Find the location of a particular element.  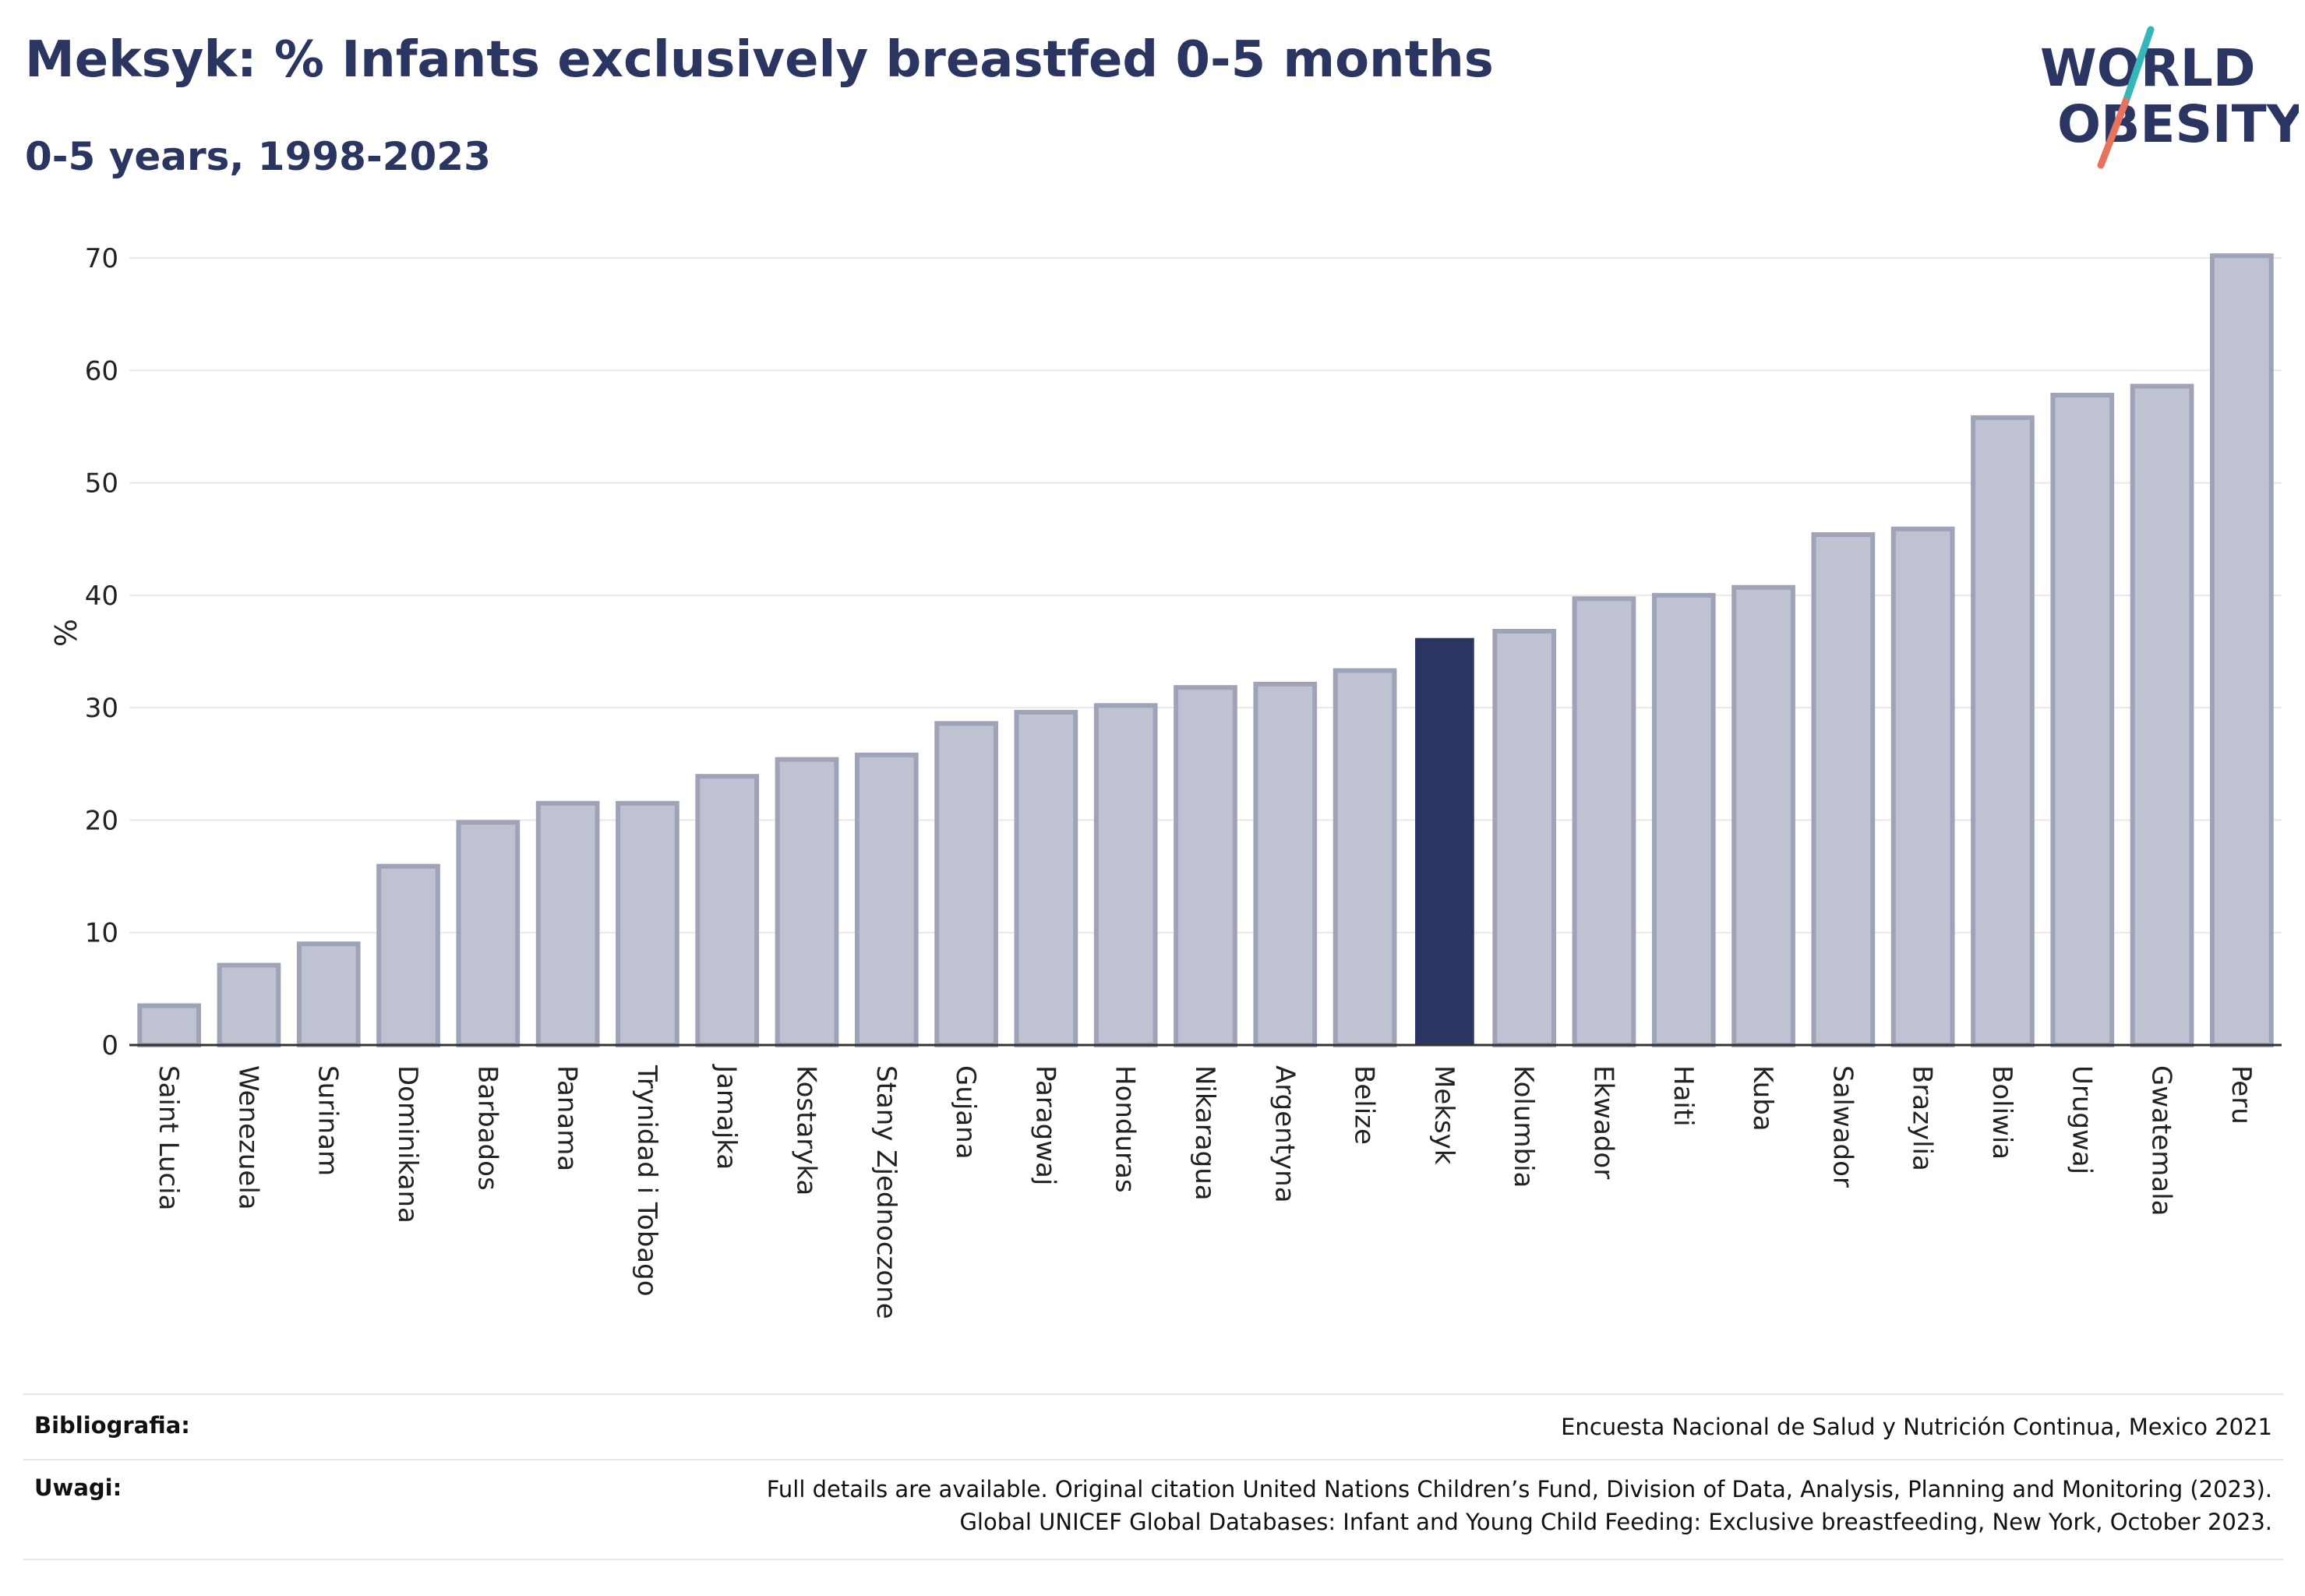

bar-salwador is located at coordinates (1843, 789).